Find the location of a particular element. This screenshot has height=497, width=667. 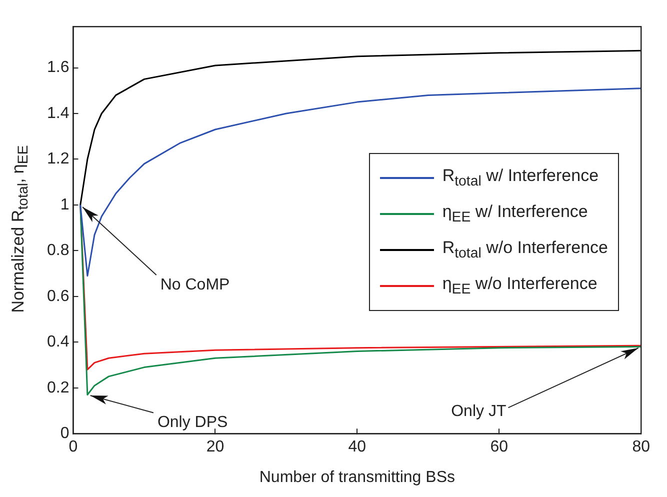

legend-label: R$_{total}$ w/o Interference is located at coordinates (525, 250).